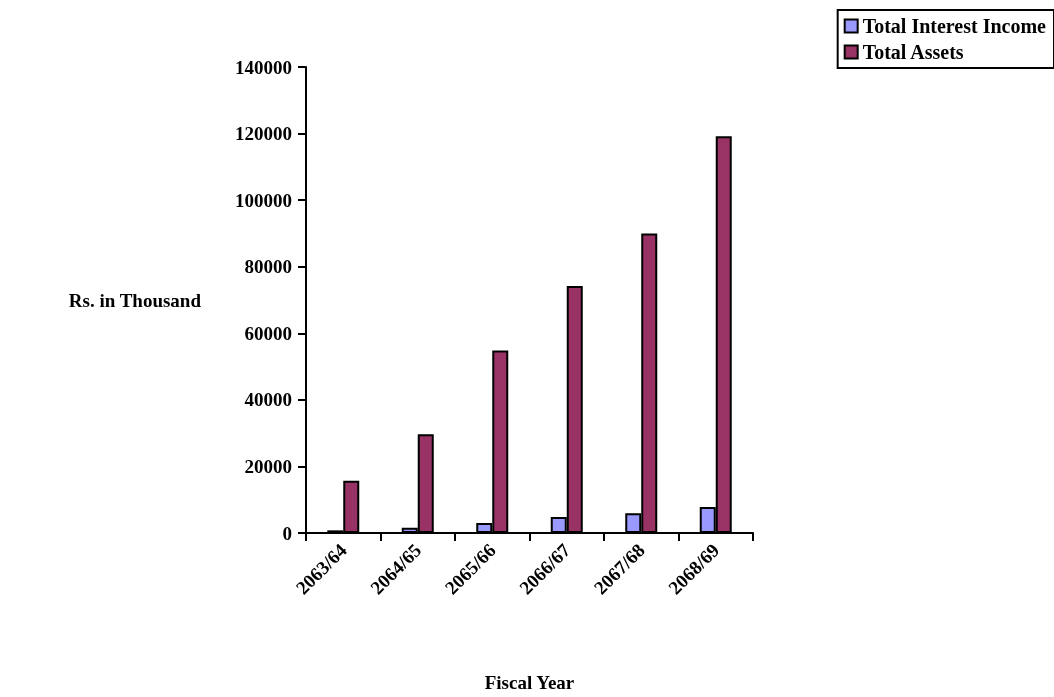  What do you see at coordinates (263, 200) in the screenshot?
I see `y-tick-label: 100000` at bounding box center [263, 200].